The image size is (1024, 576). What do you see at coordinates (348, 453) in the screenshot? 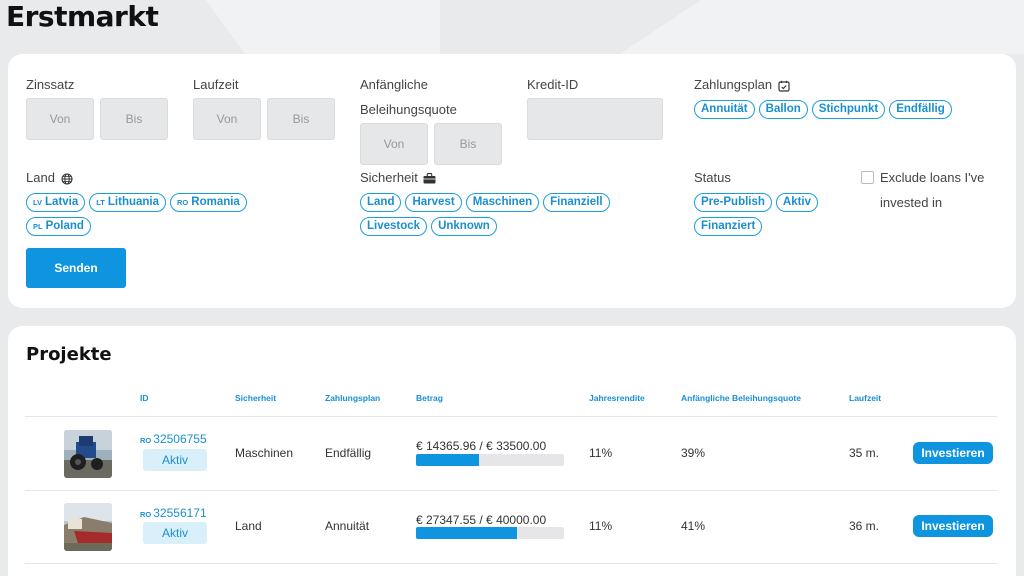
I see `row-zahlungsplan: Endfällig` at bounding box center [348, 453].